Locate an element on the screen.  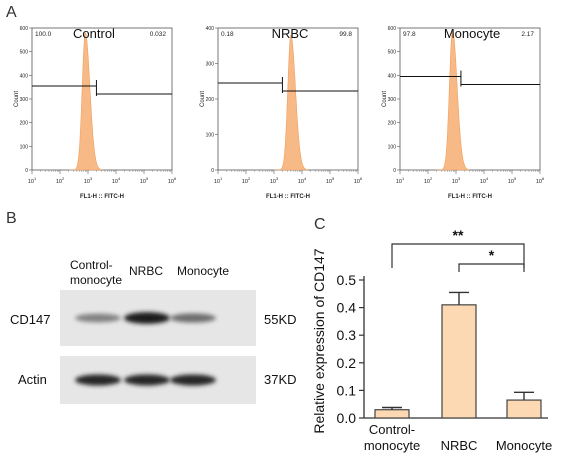
y-tick-label: 0.0 is located at coordinates (347, 418).